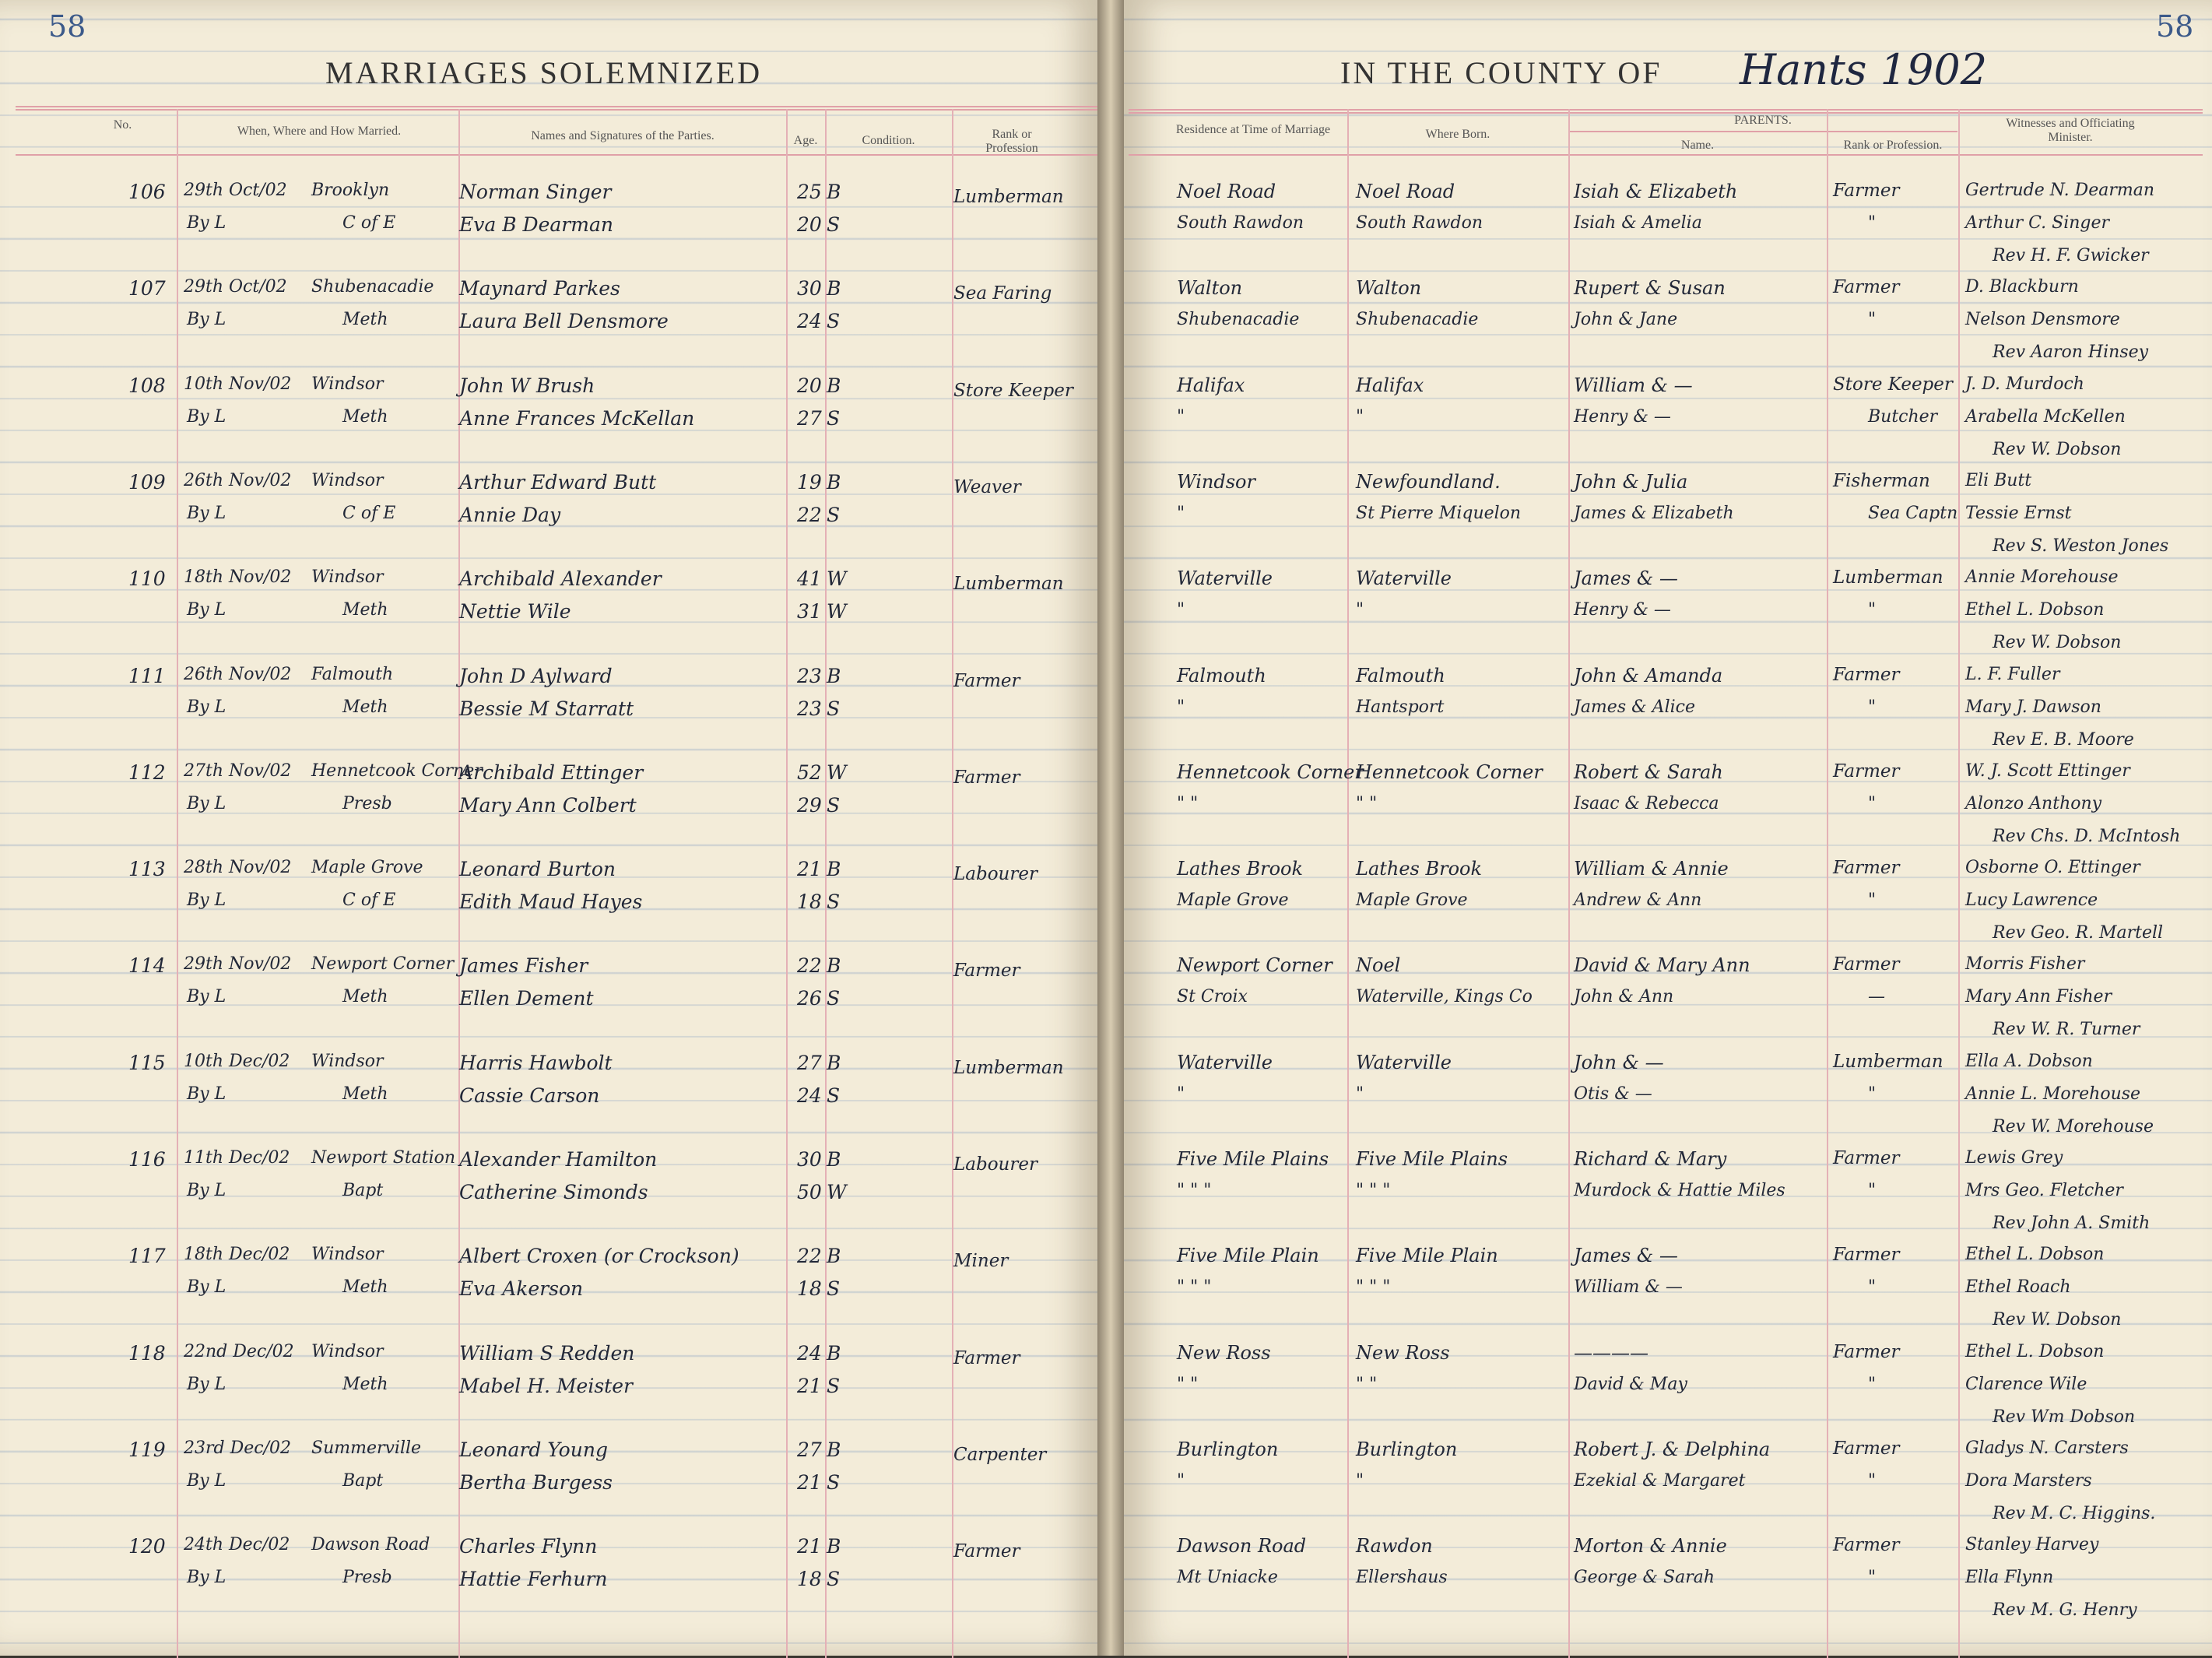 This screenshot has height=1658, width=2212. I want to click on parents-rule, so click(1763, 131).